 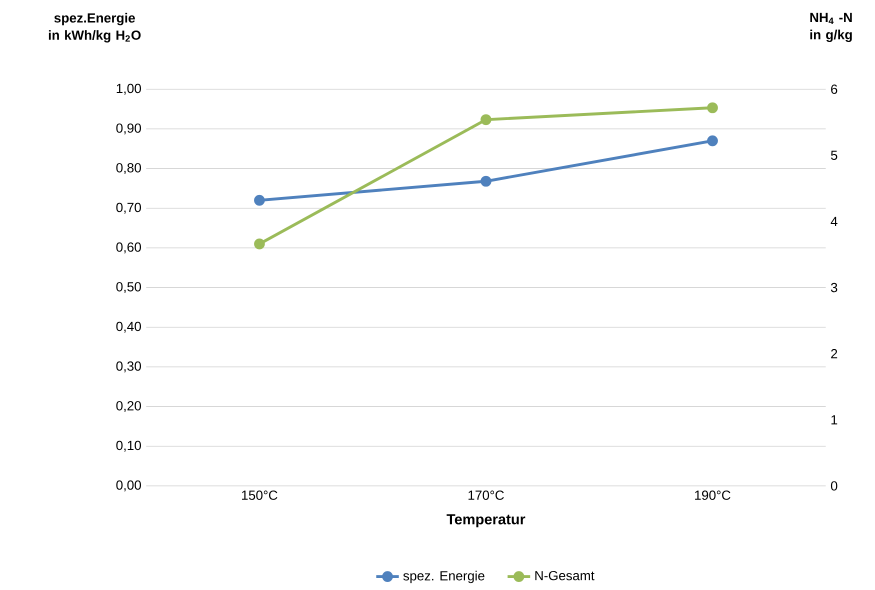 What do you see at coordinates (128, 128) in the screenshot?
I see `y-tick-label: 0,90` at bounding box center [128, 128].